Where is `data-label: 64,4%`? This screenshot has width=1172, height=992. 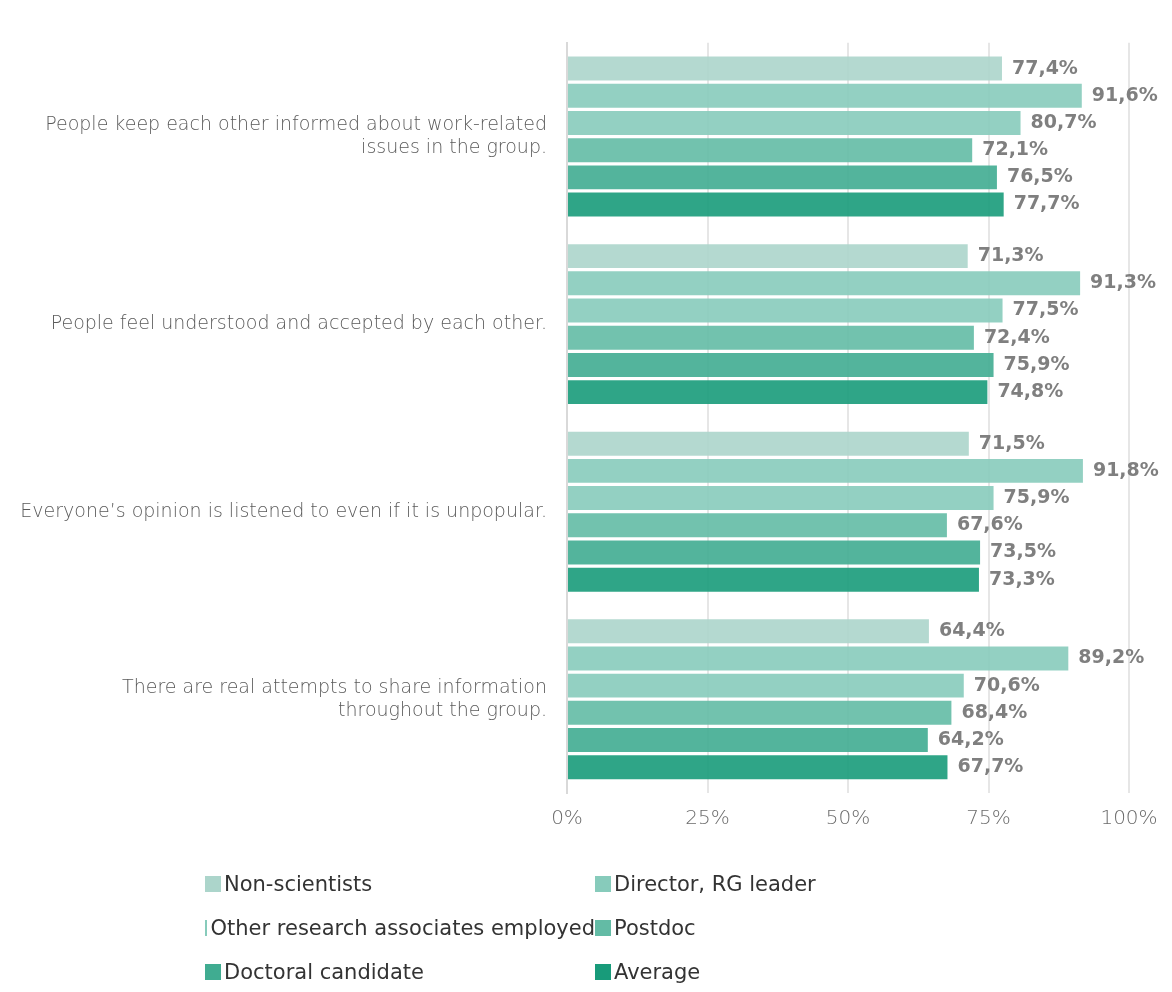
data-label: 64,4% is located at coordinates (971, 629).